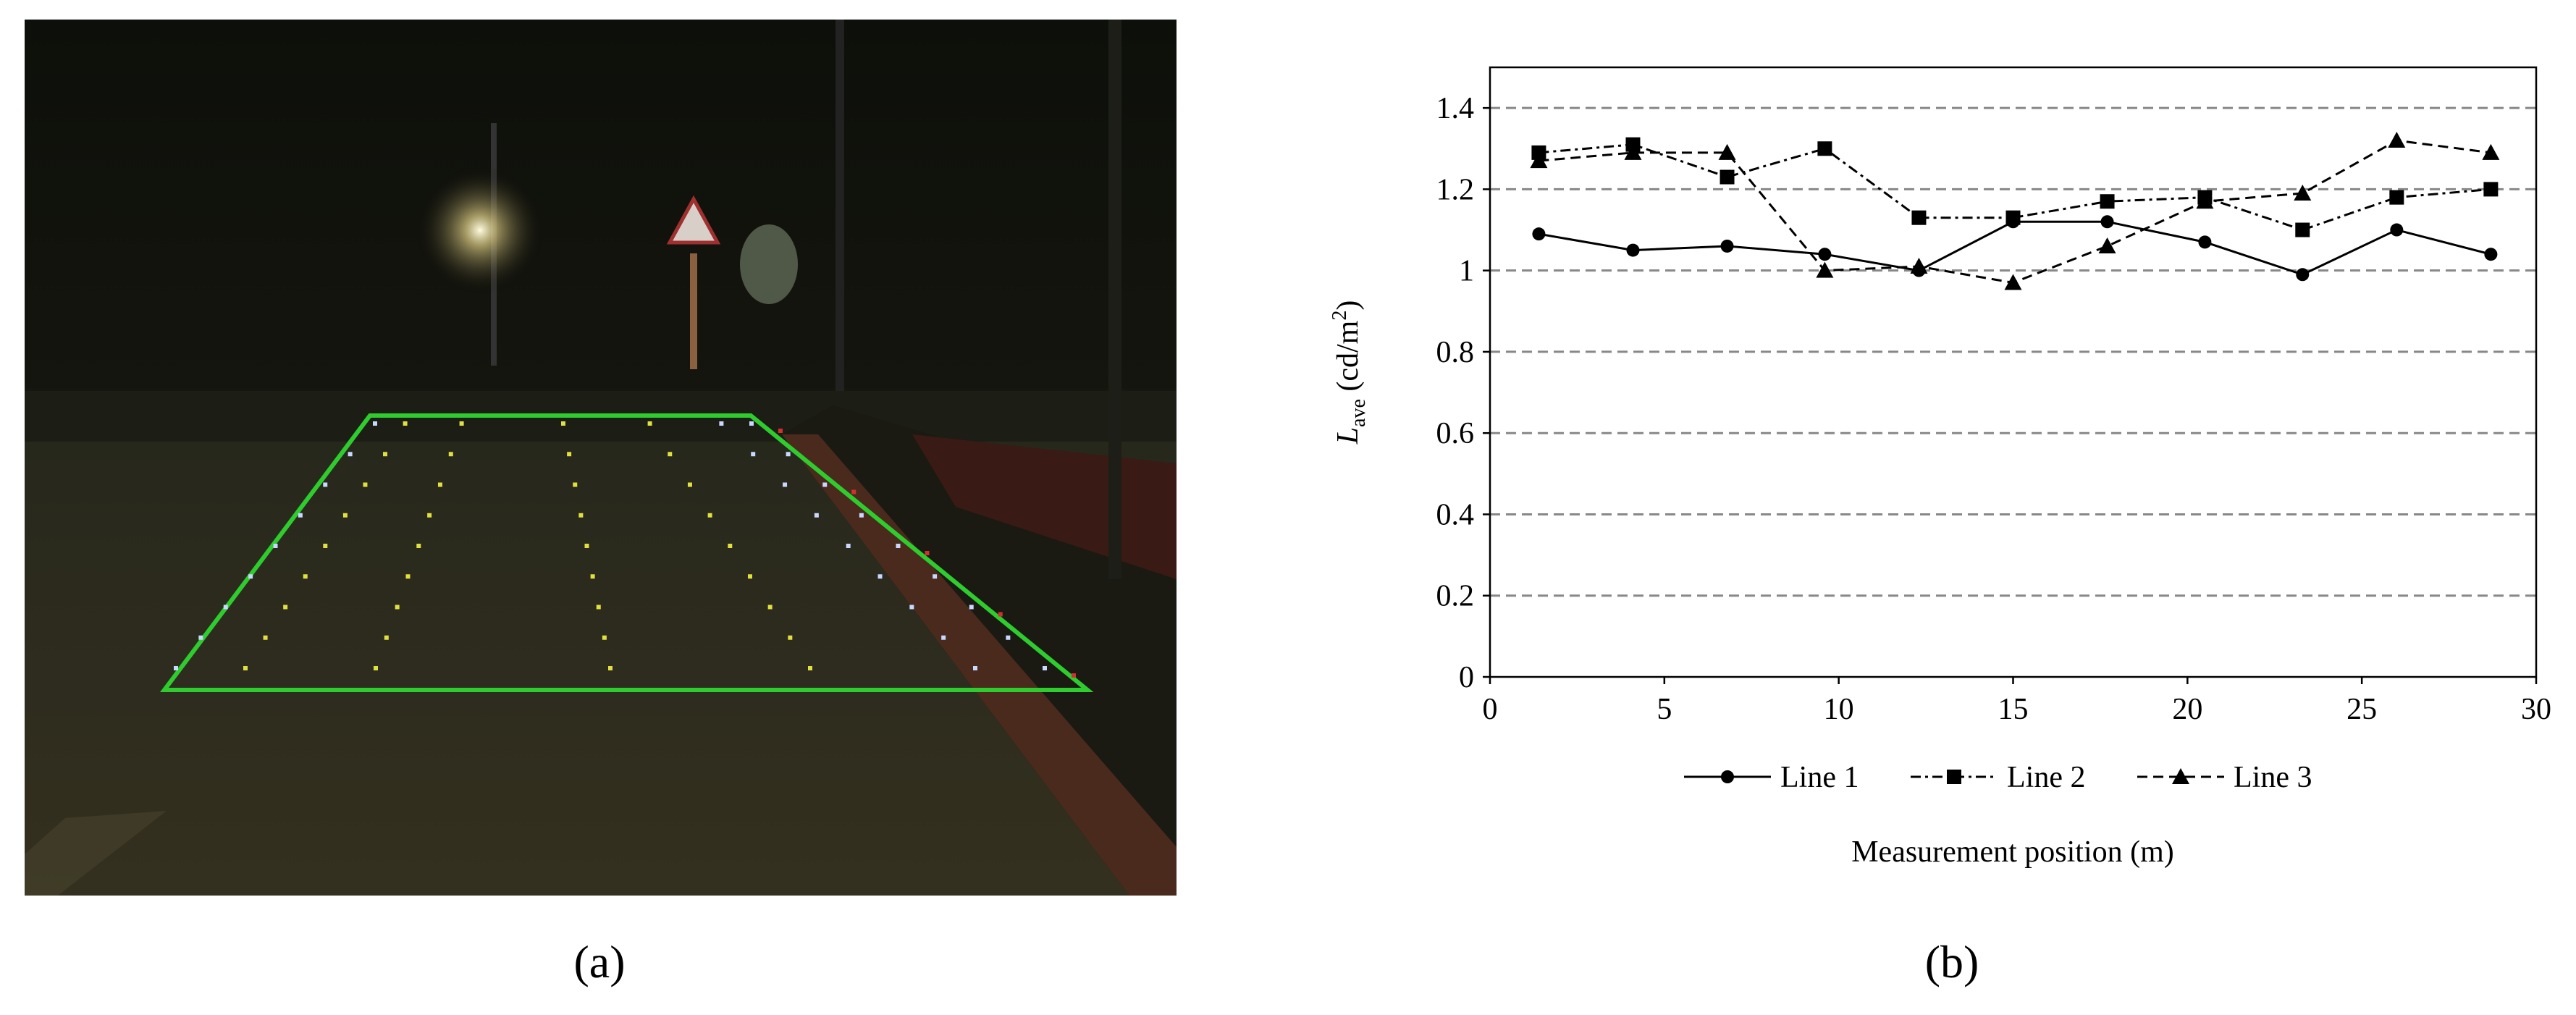 This screenshot has height=1015, width=2576. Describe the element at coordinates (96, 853) in the screenshot. I see `lane-marking` at that location.